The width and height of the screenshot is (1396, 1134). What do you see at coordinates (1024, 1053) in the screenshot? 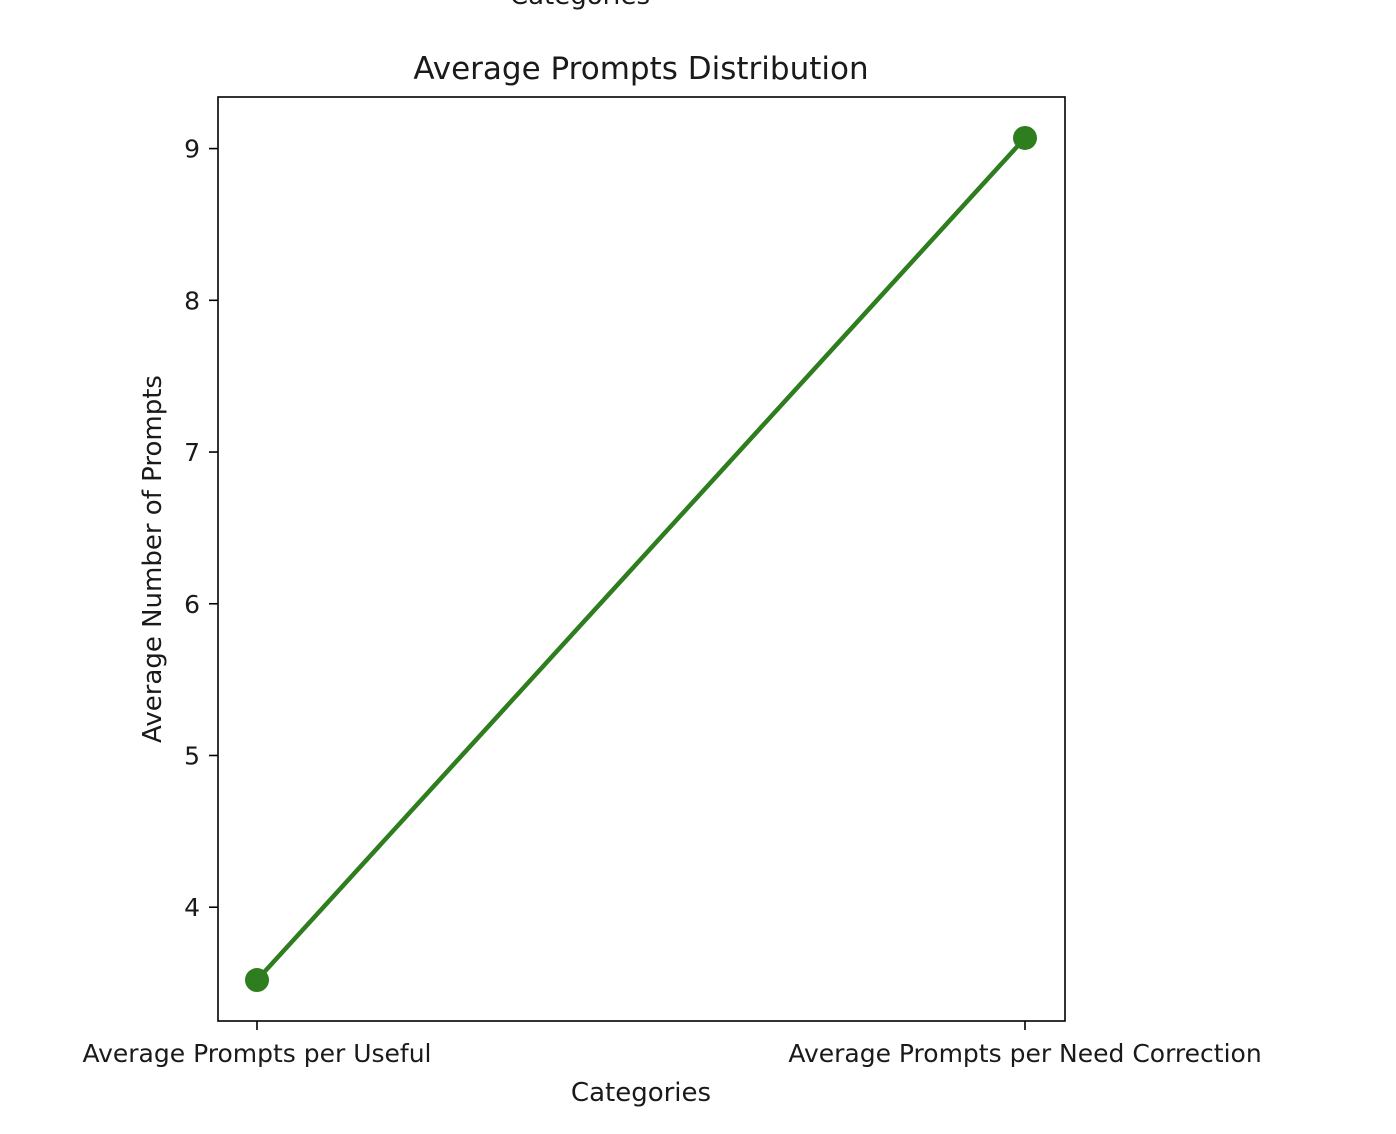
I see `x-tick-label: Average Prompts per Need Correction` at bounding box center [1024, 1053].